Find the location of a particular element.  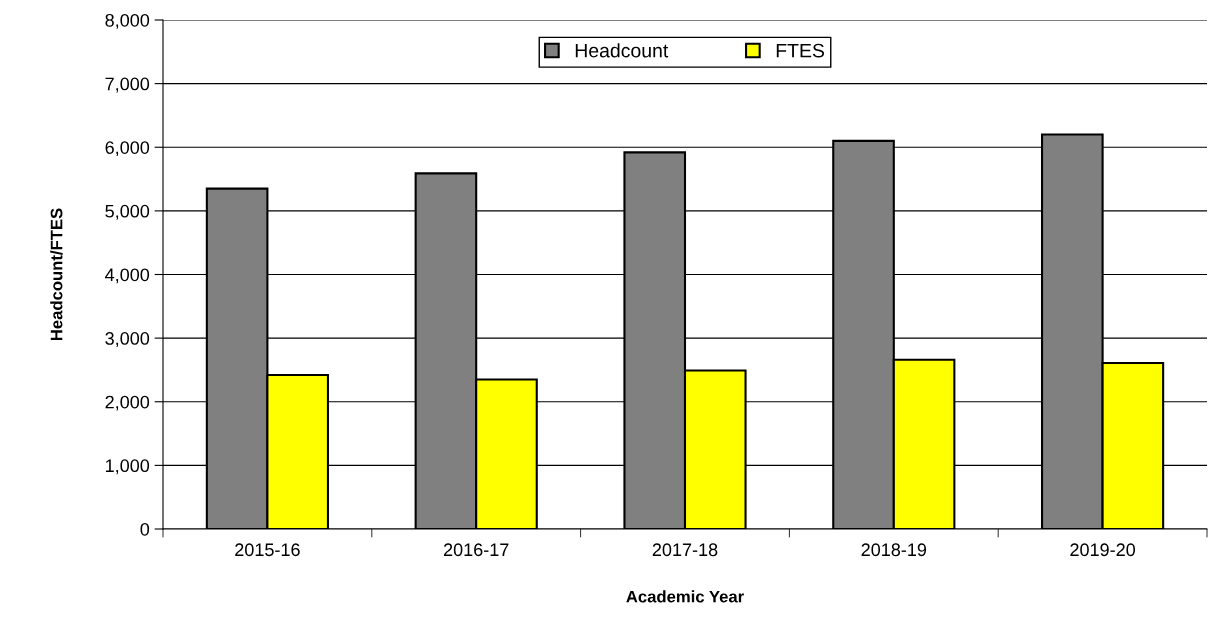

x-tick-label: 2017-18 is located at coordinates (685, 550).